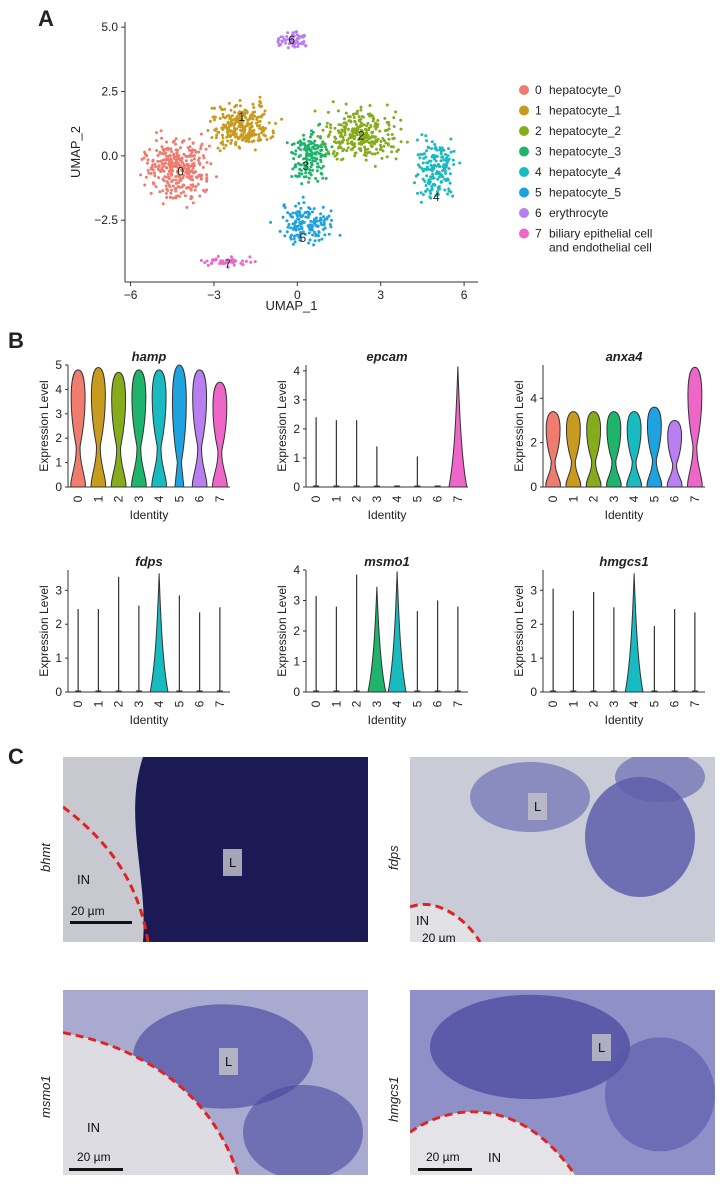  What do you see at coordinates (305, 166) in the screenshot?
I see `cluster-label-3: 3` at bounding box center [305, 166].